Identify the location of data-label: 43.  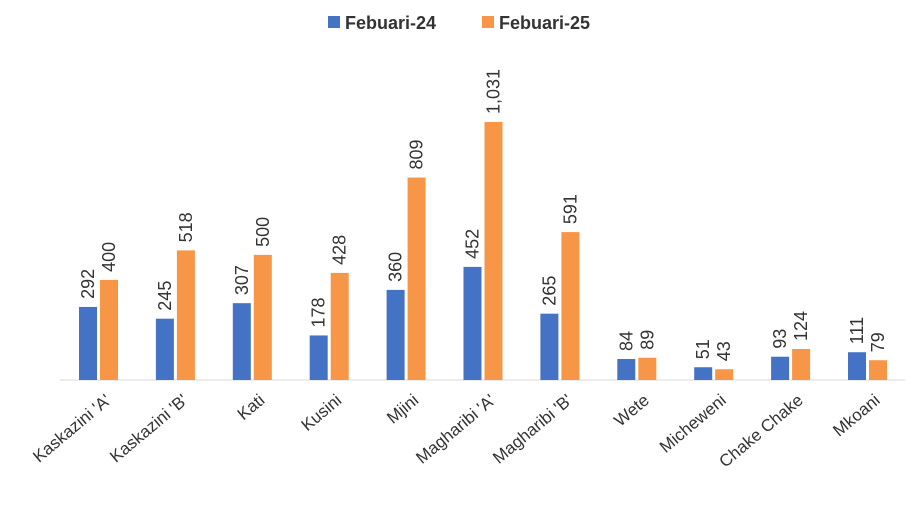
(724, 351).